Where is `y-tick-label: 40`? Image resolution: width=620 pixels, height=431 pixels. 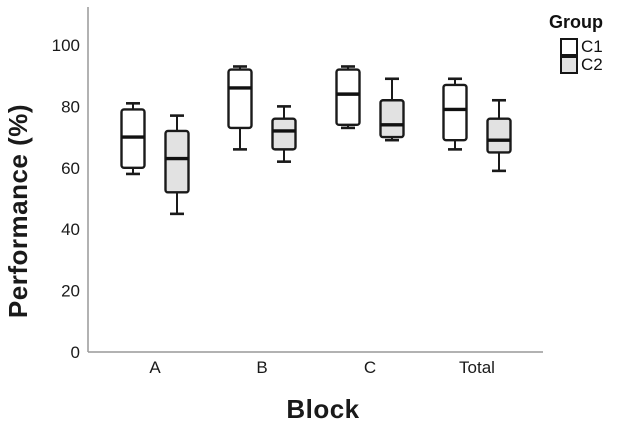
y-tick-label: 40 is located at coordinates (70, 229).